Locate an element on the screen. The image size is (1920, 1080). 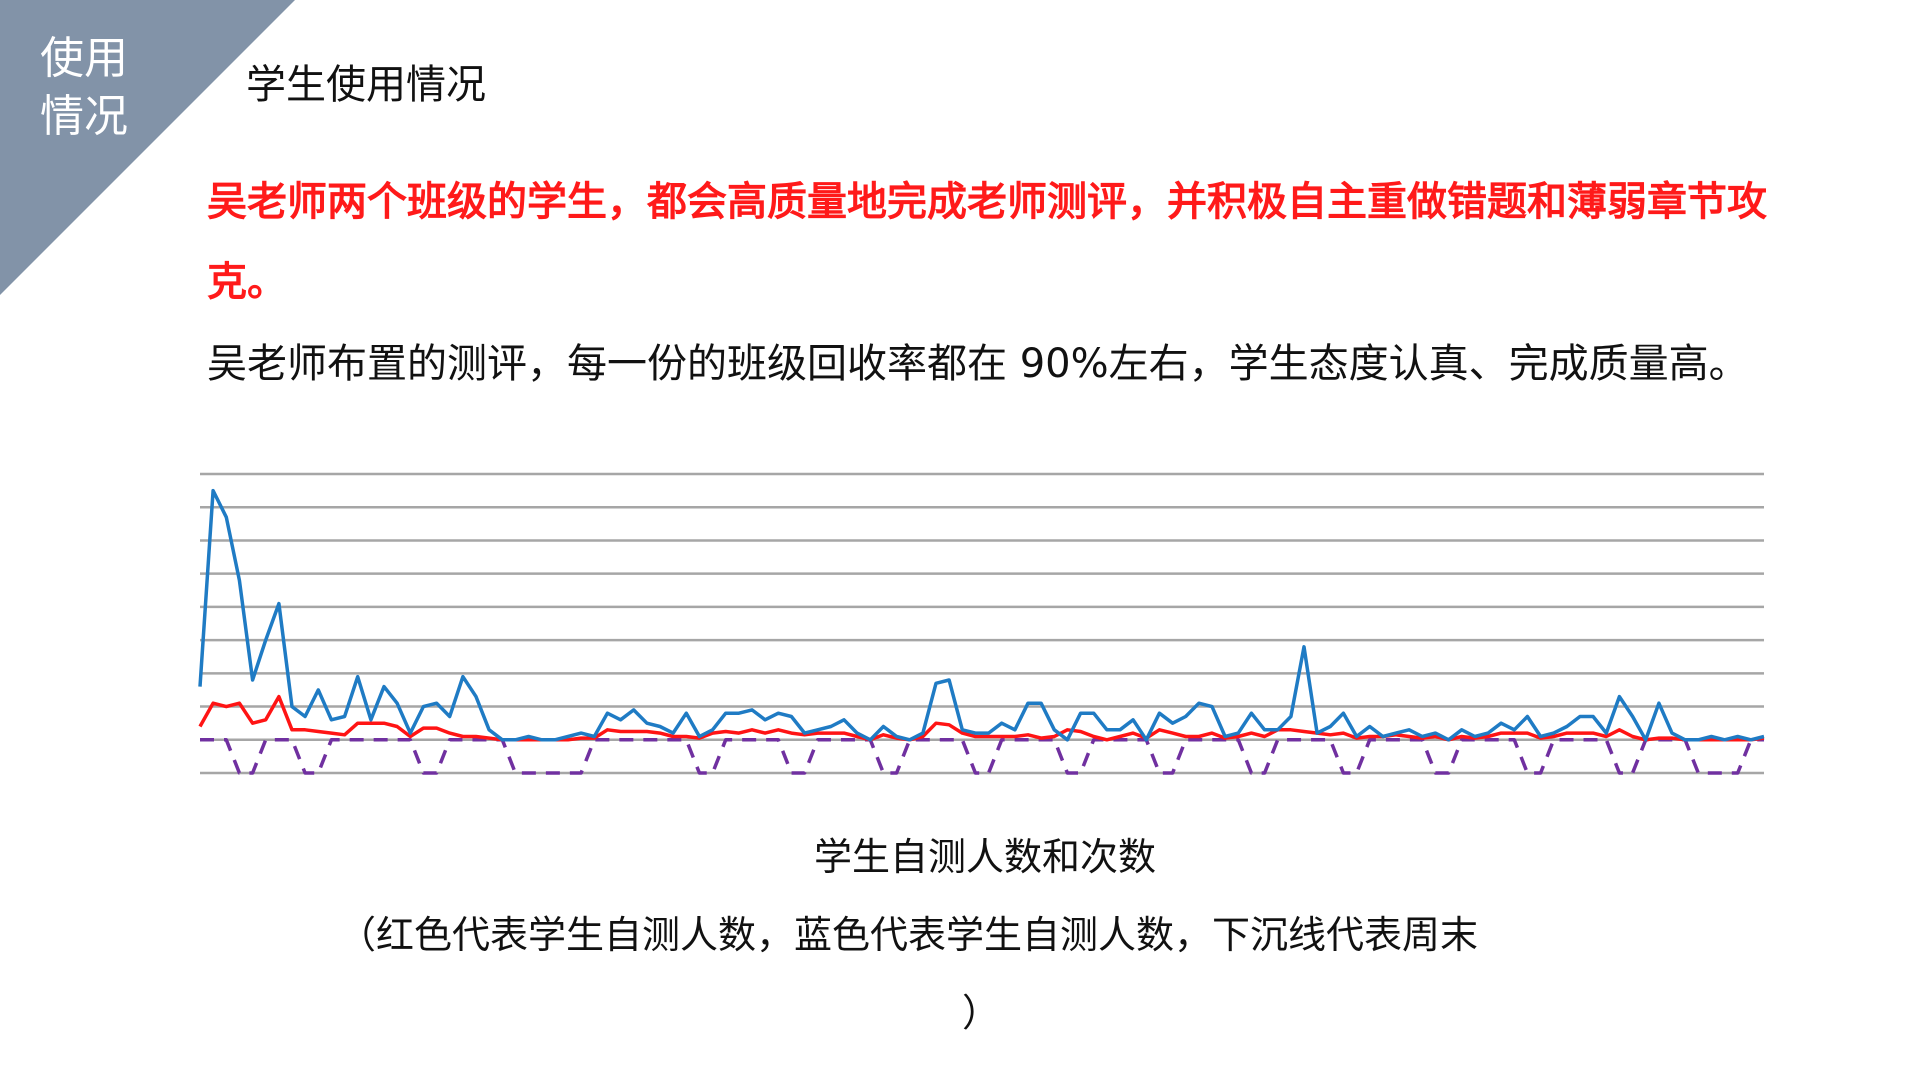
corner-label: 使用 情况 is located at coordinates (84, 88).